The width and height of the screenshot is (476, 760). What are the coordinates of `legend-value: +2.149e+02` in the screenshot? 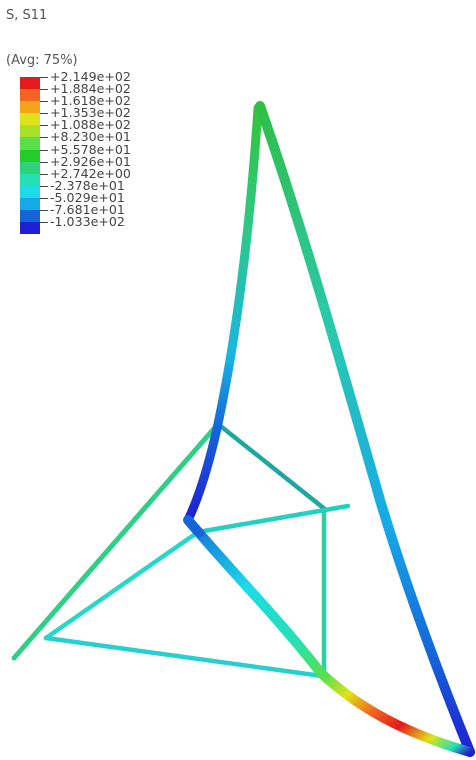 It's located at (90, 76).